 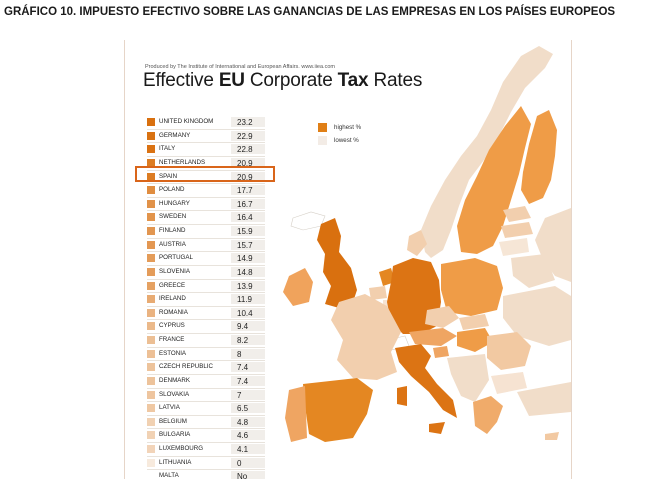 I want to click on map-turkey, so click(x=544, y=399).